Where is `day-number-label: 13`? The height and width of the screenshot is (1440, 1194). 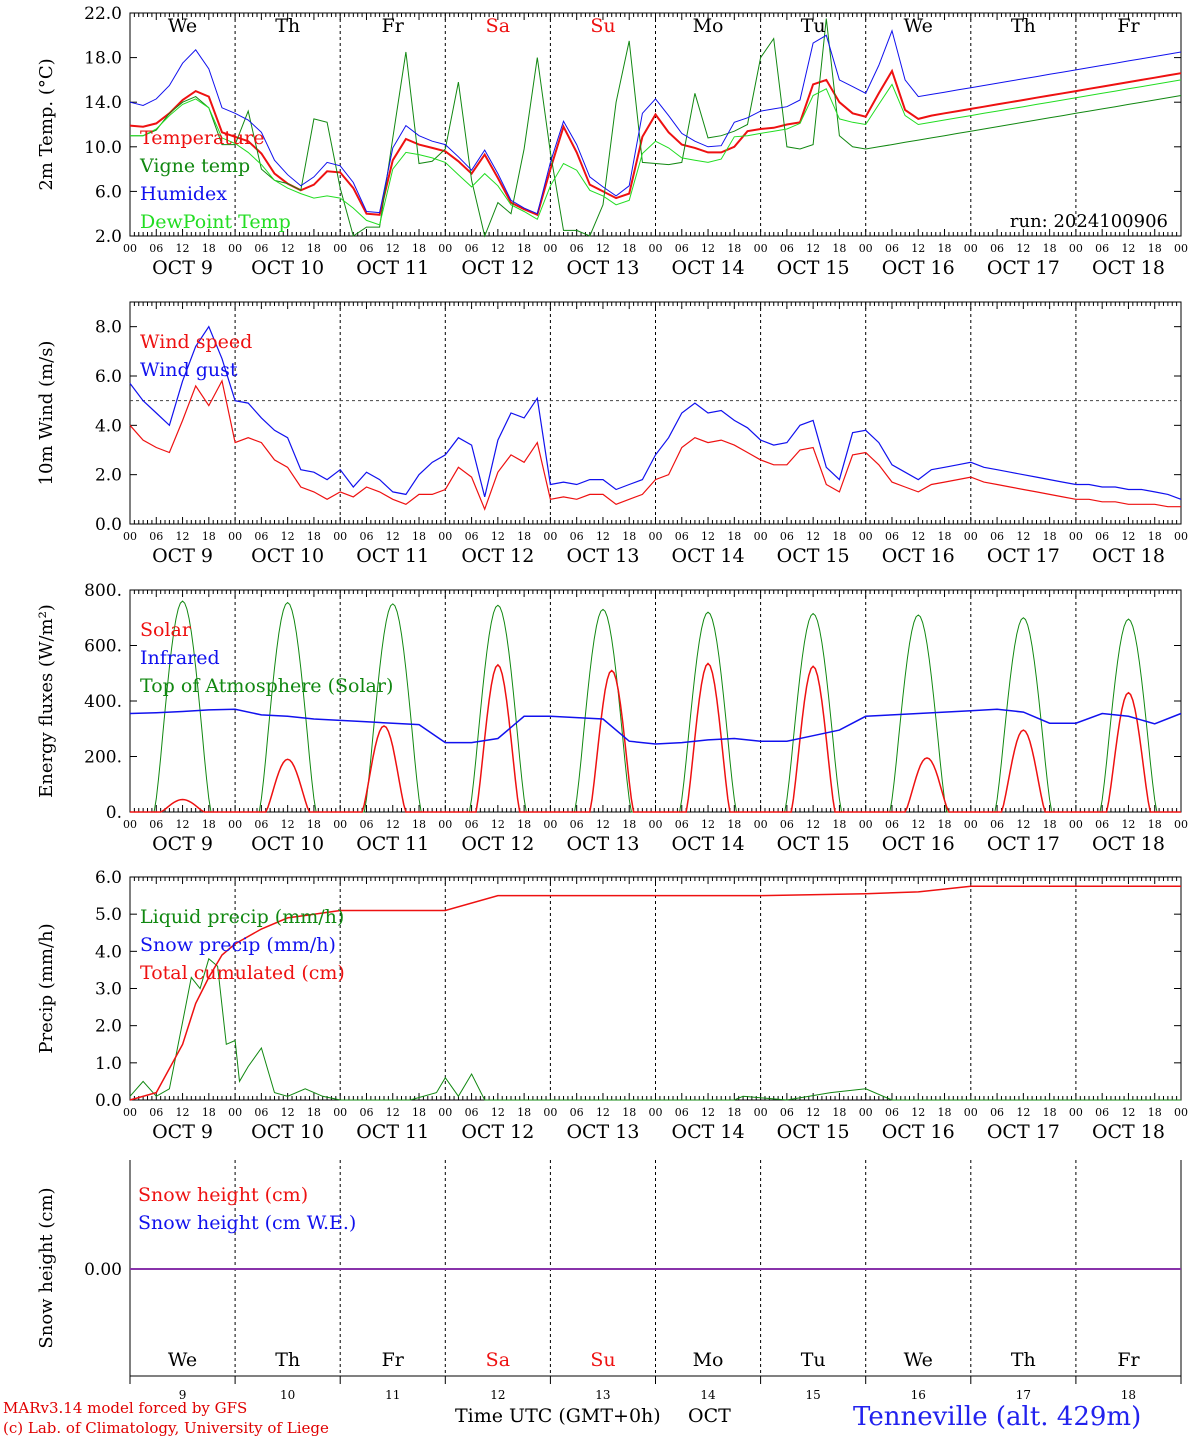
day-number-label: 13 is located at coordinates (602, 1395).